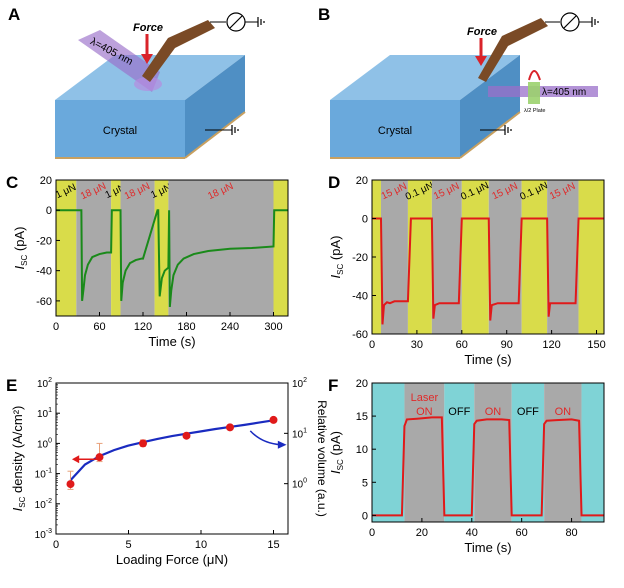  What do you see at coordinates (282, 444) in the screenshot?
I see `right-axis-arrow-head-icon` at bounding box center [282, 444].